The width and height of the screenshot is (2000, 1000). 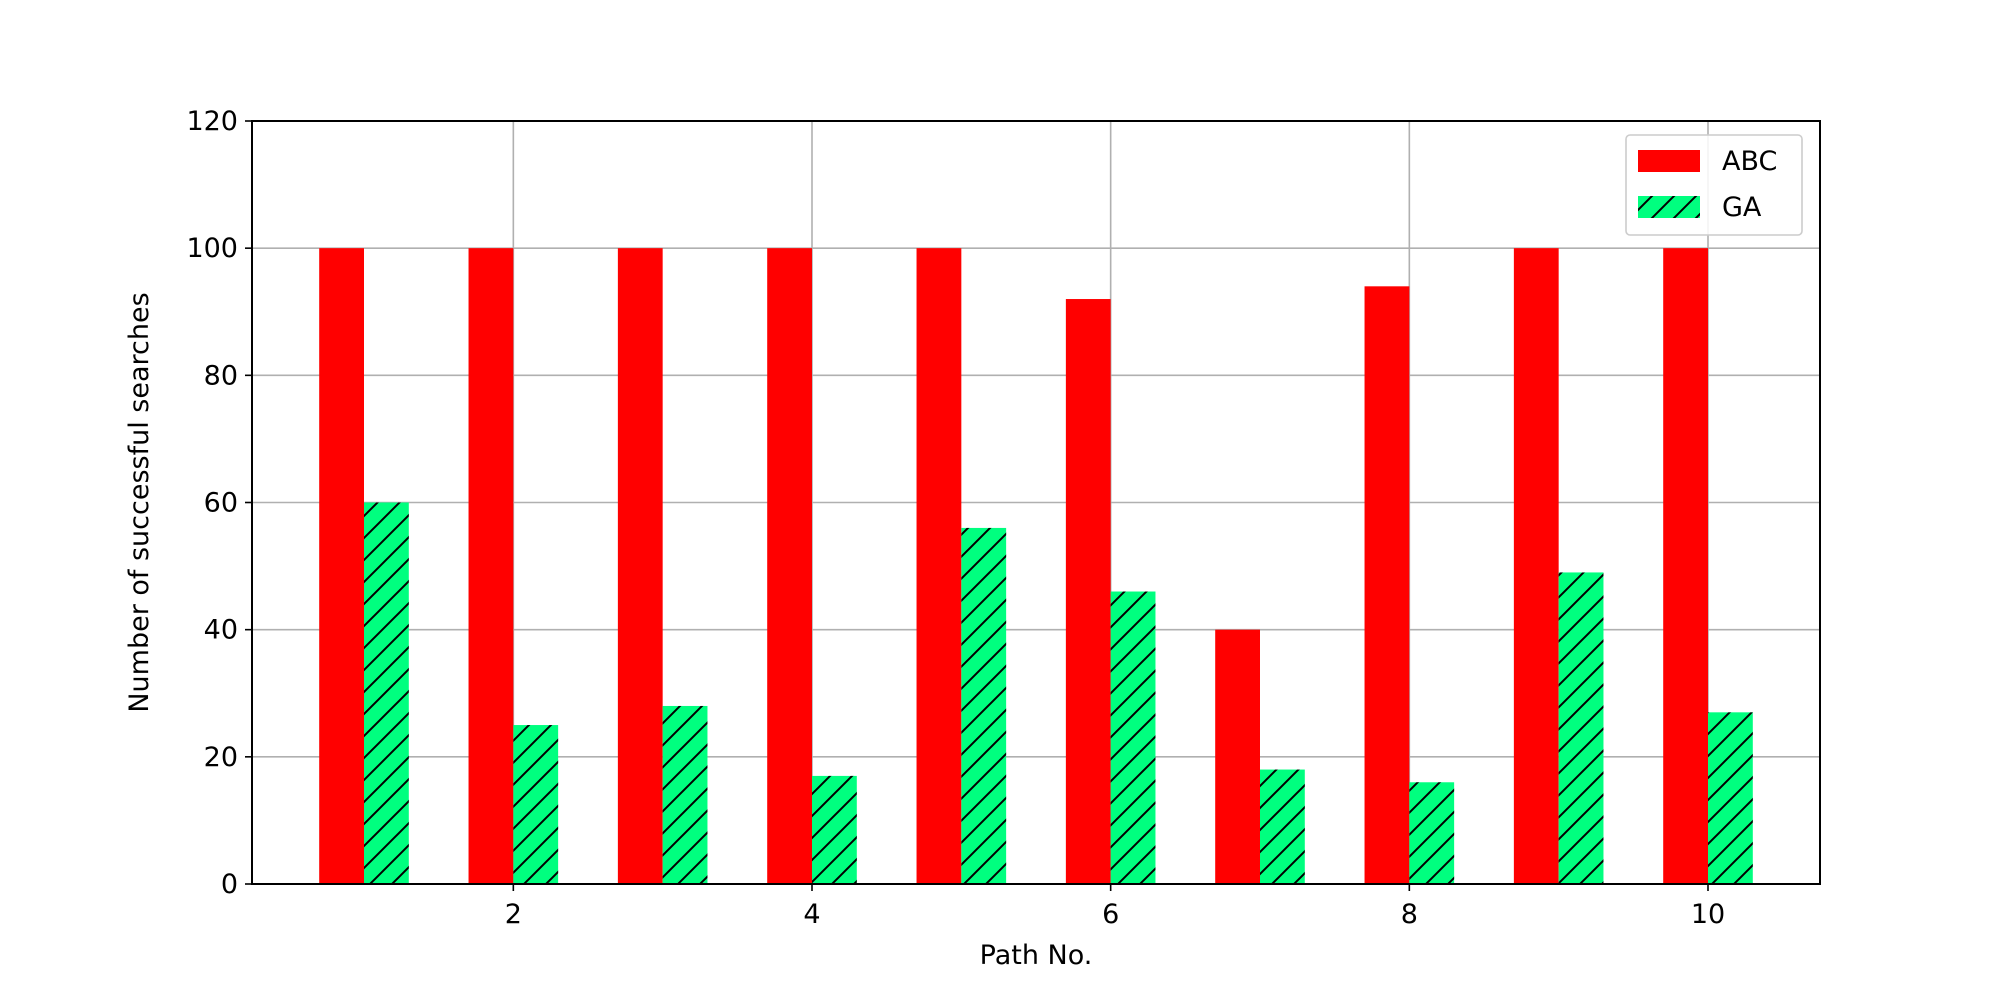 I want to click on y-tick-label: 120, so click(x=212, y=121).